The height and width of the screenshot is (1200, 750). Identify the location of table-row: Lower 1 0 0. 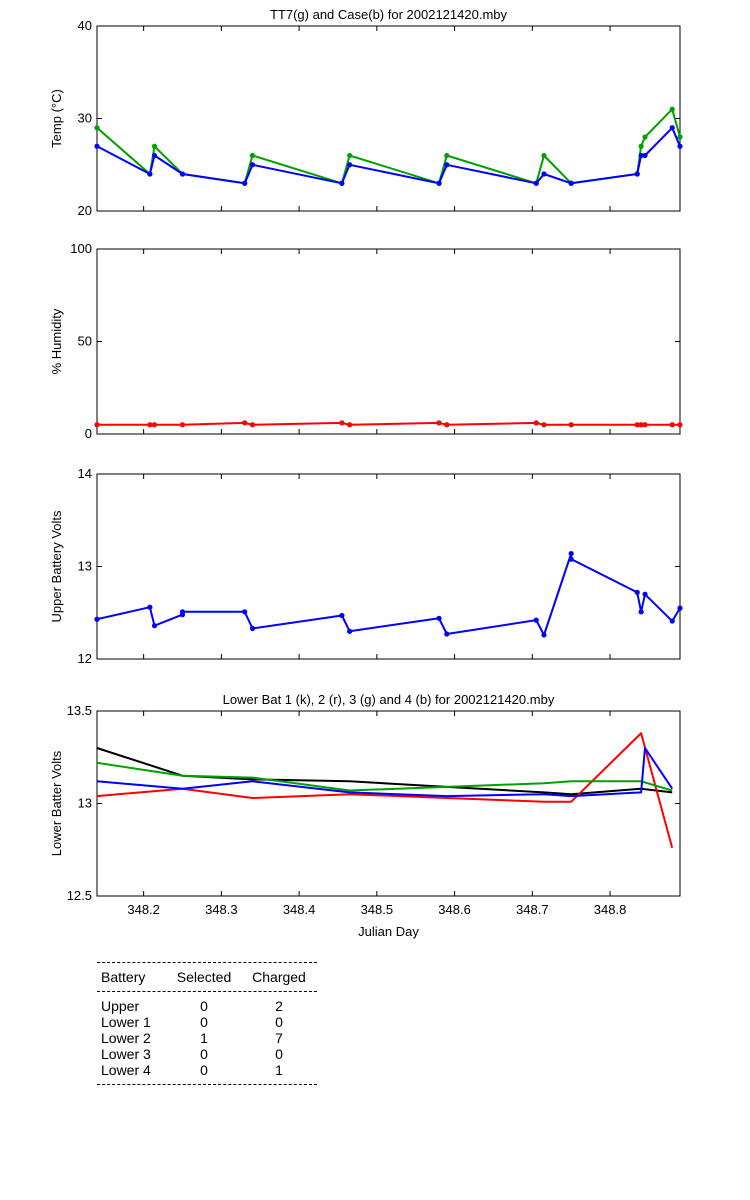
(207, 1022).